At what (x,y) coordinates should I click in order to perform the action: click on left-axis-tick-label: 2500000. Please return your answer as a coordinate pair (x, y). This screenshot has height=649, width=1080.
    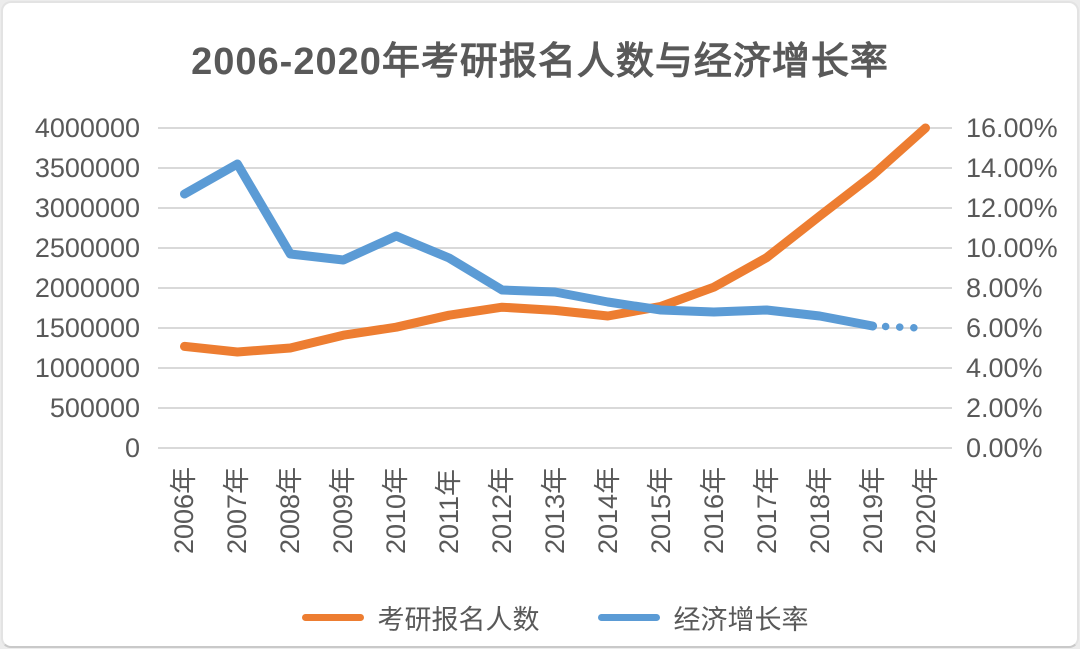
    Looking at the image, I should click on (87, 248).